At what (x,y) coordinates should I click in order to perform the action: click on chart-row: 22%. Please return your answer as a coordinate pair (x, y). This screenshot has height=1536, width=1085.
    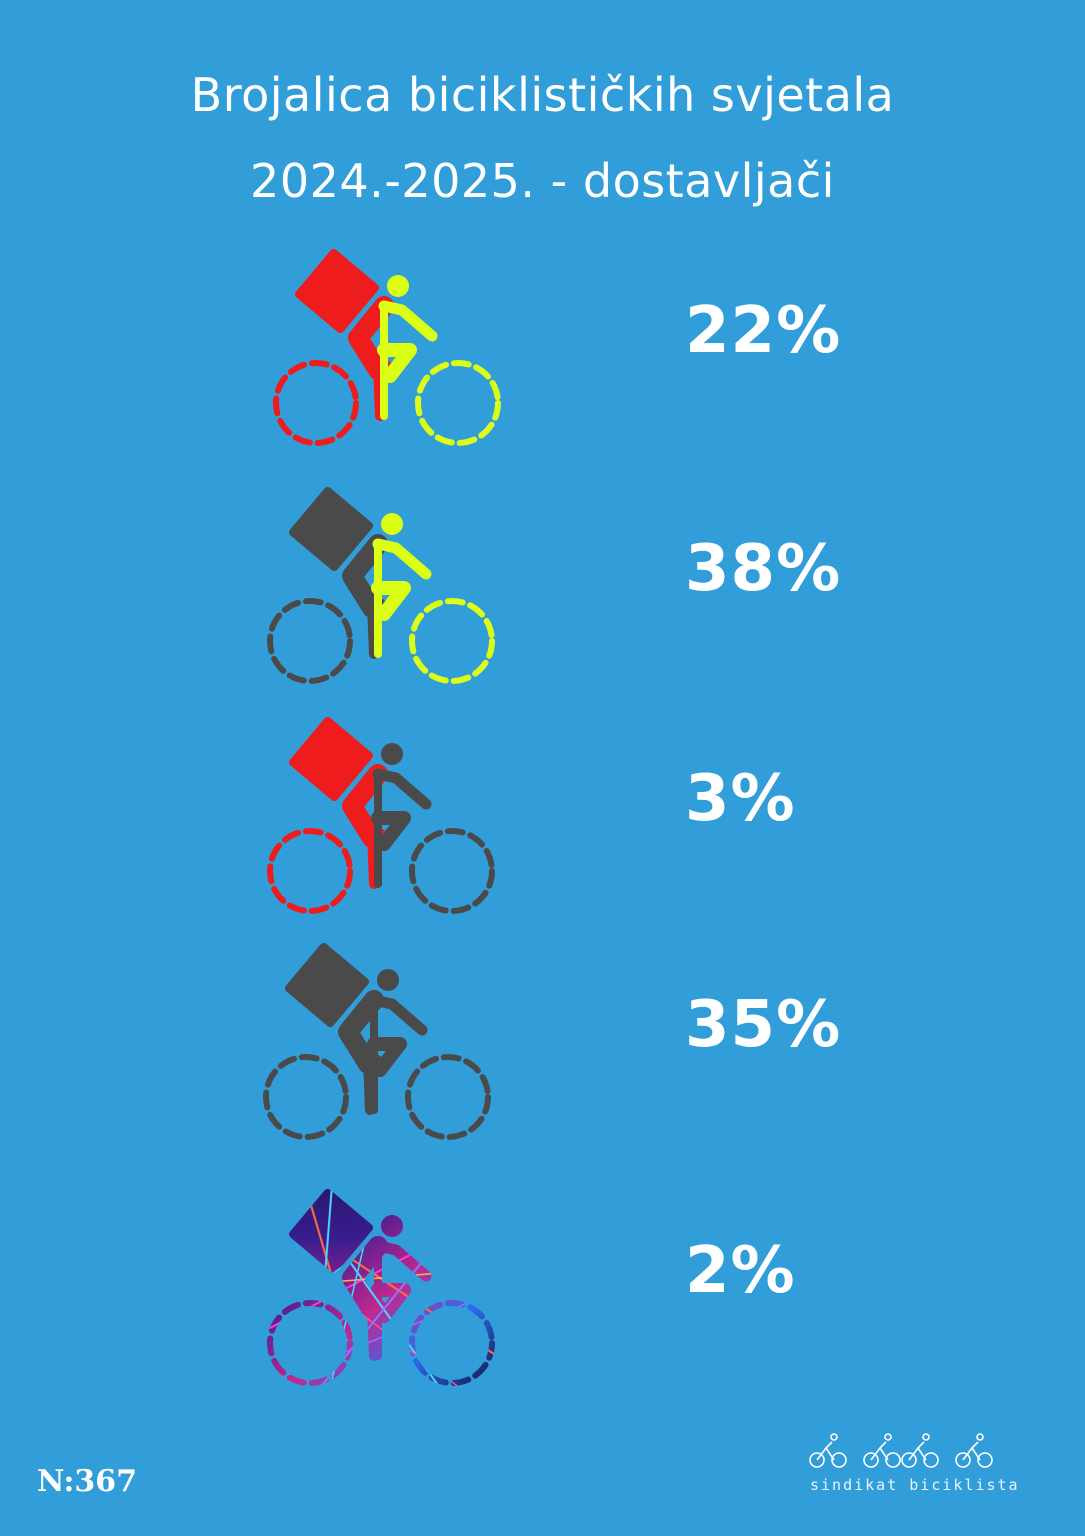
    Looking at the image, I should click on (590, 343).